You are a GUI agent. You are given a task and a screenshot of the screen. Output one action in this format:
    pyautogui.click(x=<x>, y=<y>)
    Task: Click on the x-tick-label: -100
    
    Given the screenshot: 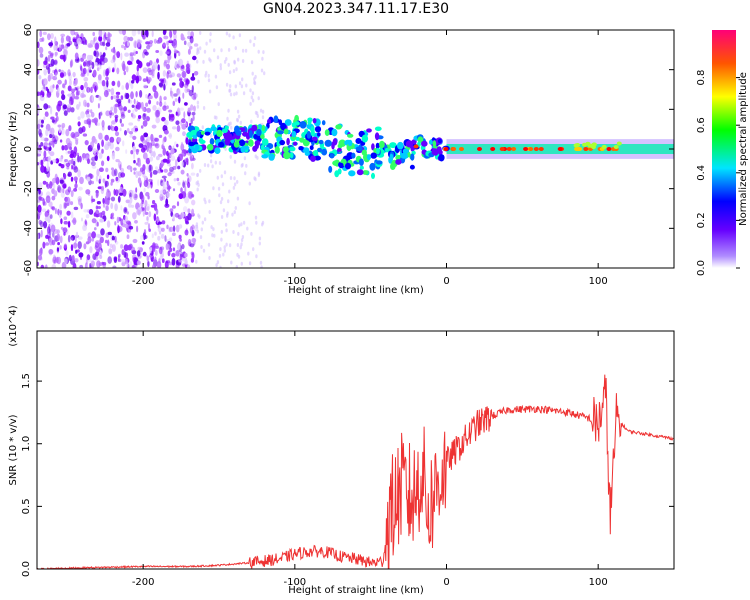 What is the action you would take?
    pyautogui.click(x=294, y=281)
    